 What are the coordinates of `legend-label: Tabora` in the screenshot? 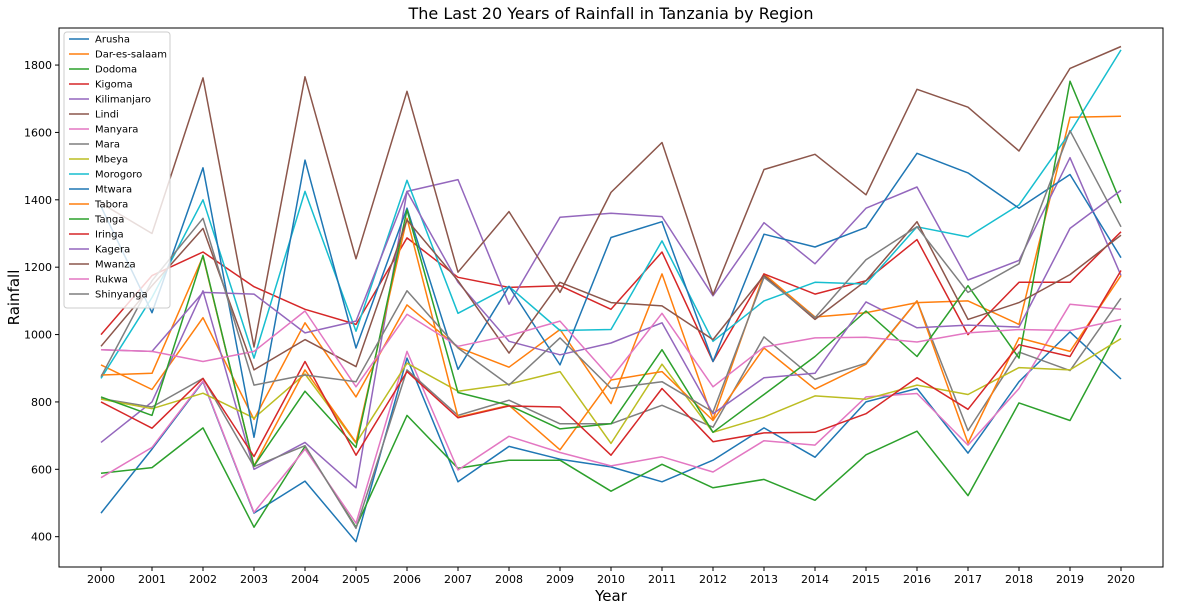 It's located at (111, 205).